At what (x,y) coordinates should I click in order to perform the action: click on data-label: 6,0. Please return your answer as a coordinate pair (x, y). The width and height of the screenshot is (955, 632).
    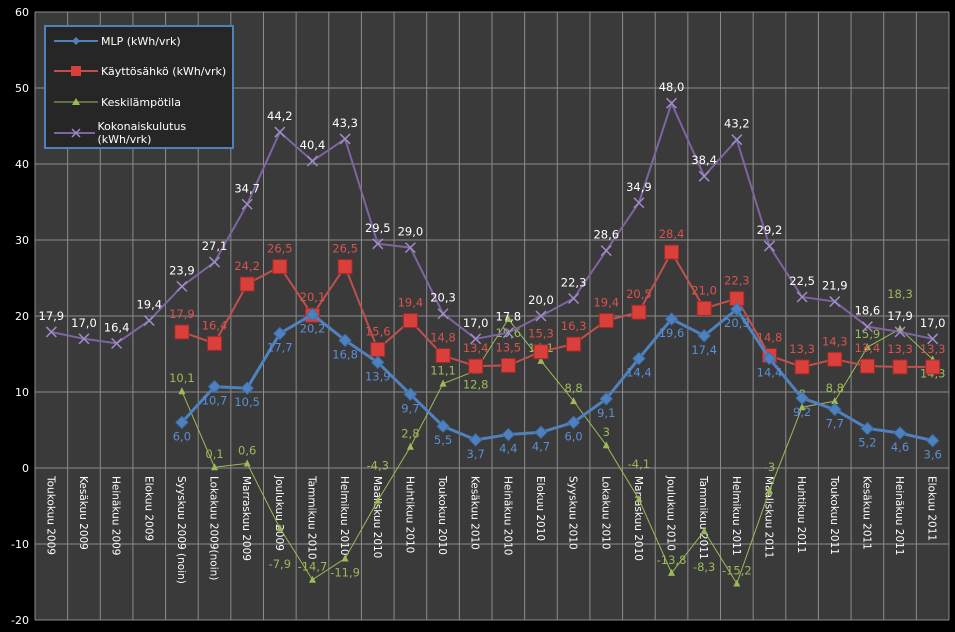
    Looking at the image, I should click on (573, 436).